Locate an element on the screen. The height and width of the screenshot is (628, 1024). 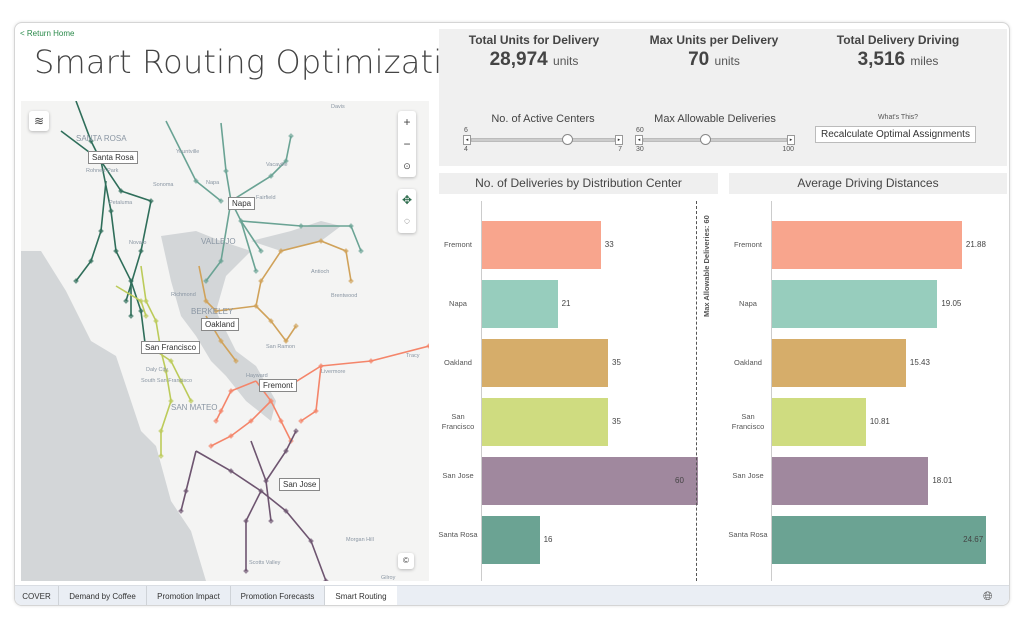
kpi-label: Total Units for Delivery is located at coordinates (534, 40).